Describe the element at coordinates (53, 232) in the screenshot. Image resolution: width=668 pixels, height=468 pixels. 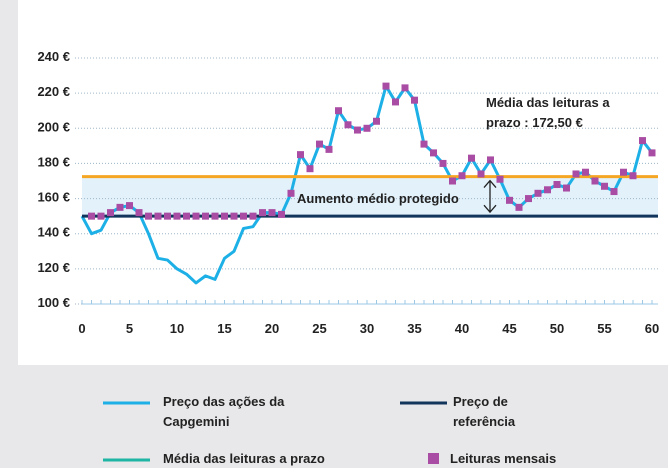
I see `y-tick-label: 140 €` at that location.